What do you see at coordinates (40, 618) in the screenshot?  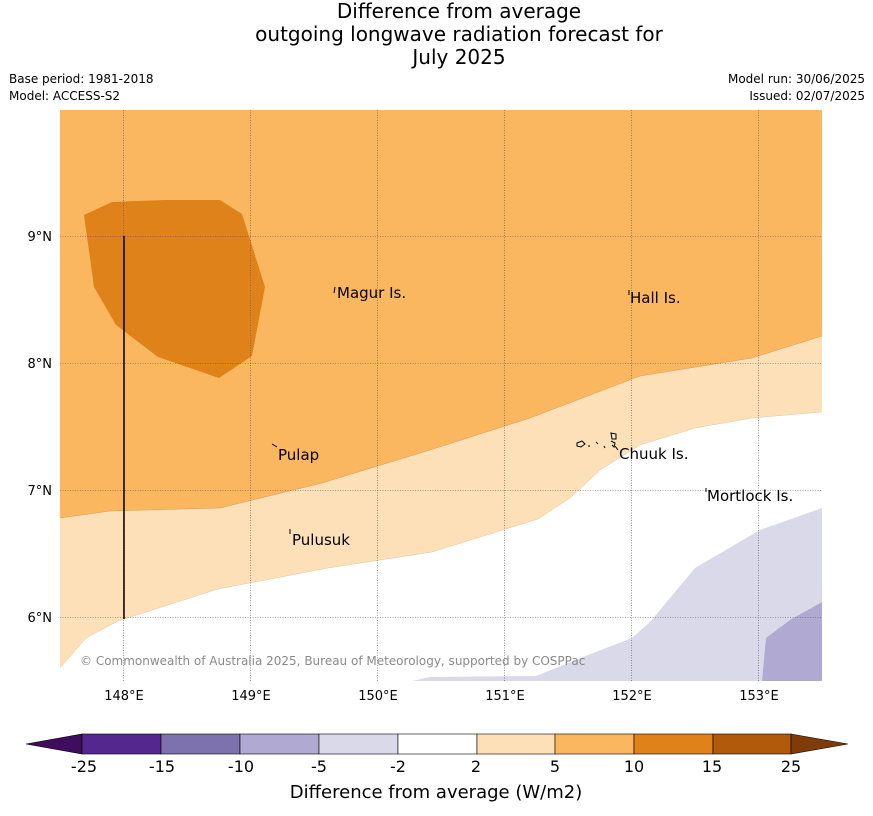 I see `lat-tick-label: 6°N` at bounding box center [40, 618].